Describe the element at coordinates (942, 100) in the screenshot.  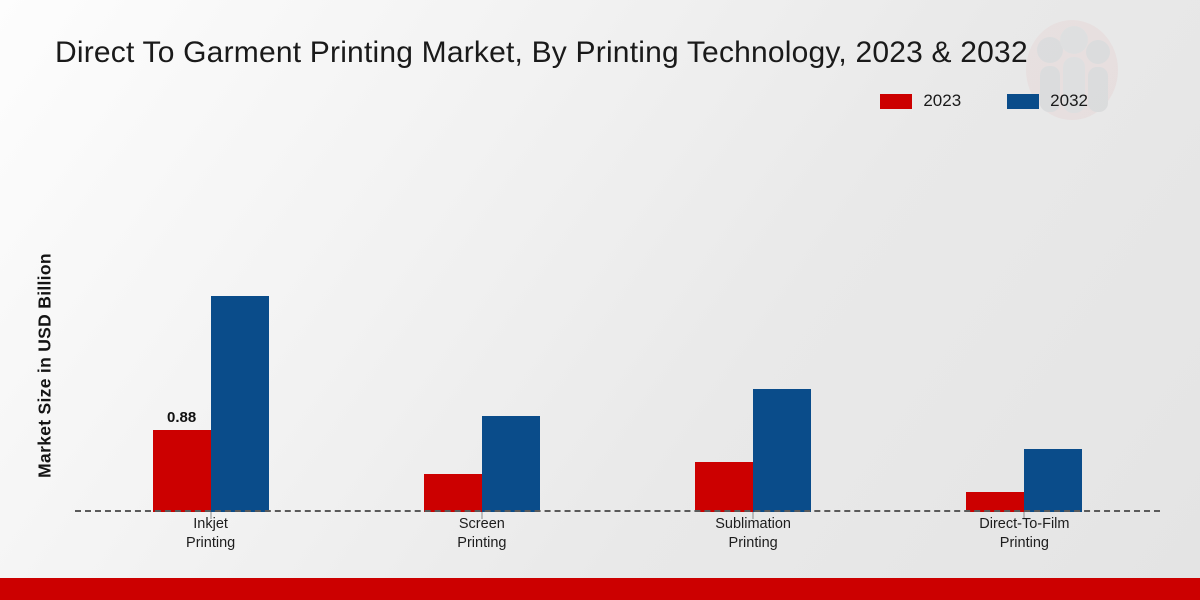
I see `legend-label: 2023` at that location.